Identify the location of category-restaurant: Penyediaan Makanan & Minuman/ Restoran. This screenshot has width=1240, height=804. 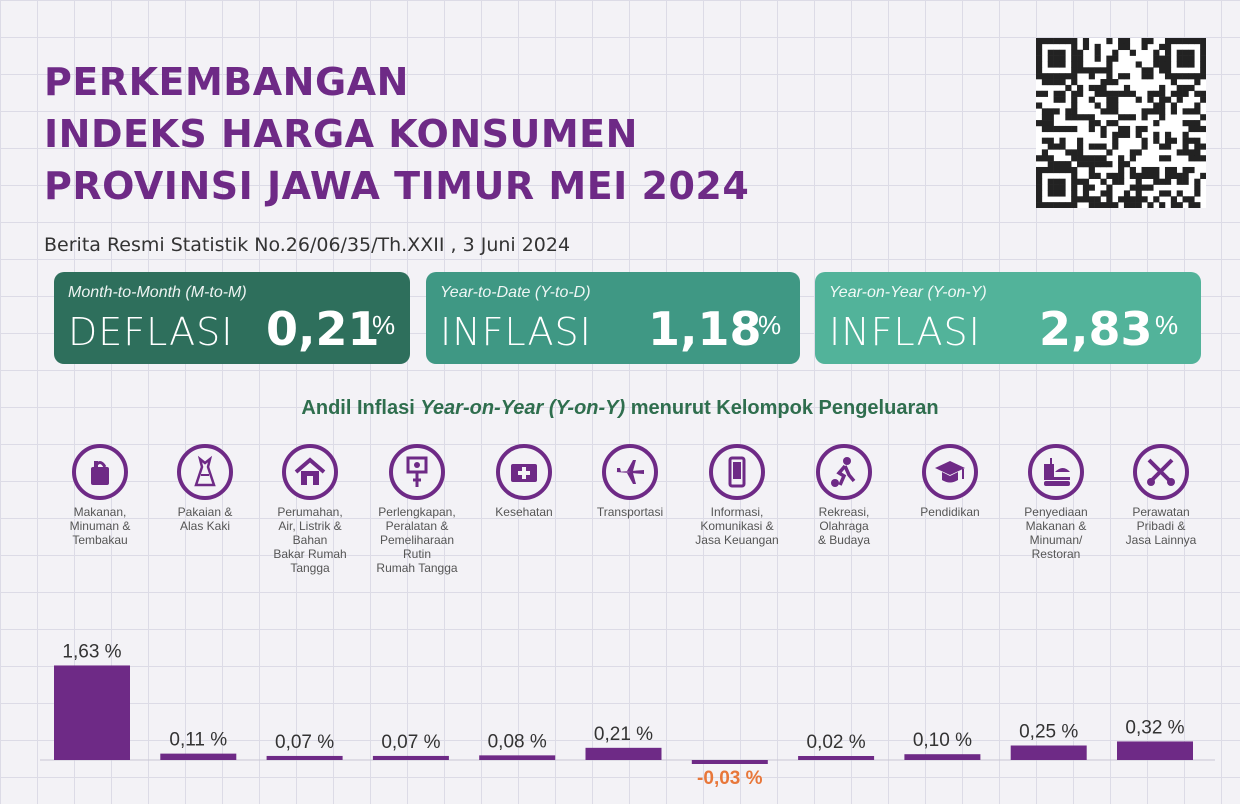
(1056, 502).